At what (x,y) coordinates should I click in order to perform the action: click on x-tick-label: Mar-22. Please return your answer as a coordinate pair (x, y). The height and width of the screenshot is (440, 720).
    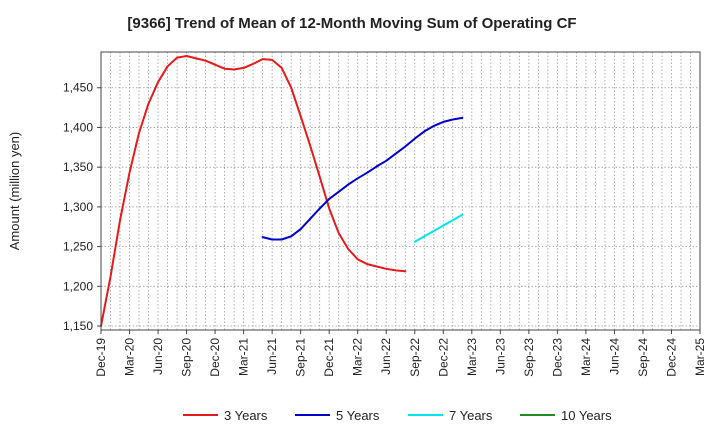
    Looking at the image, I should click on (358, 357).